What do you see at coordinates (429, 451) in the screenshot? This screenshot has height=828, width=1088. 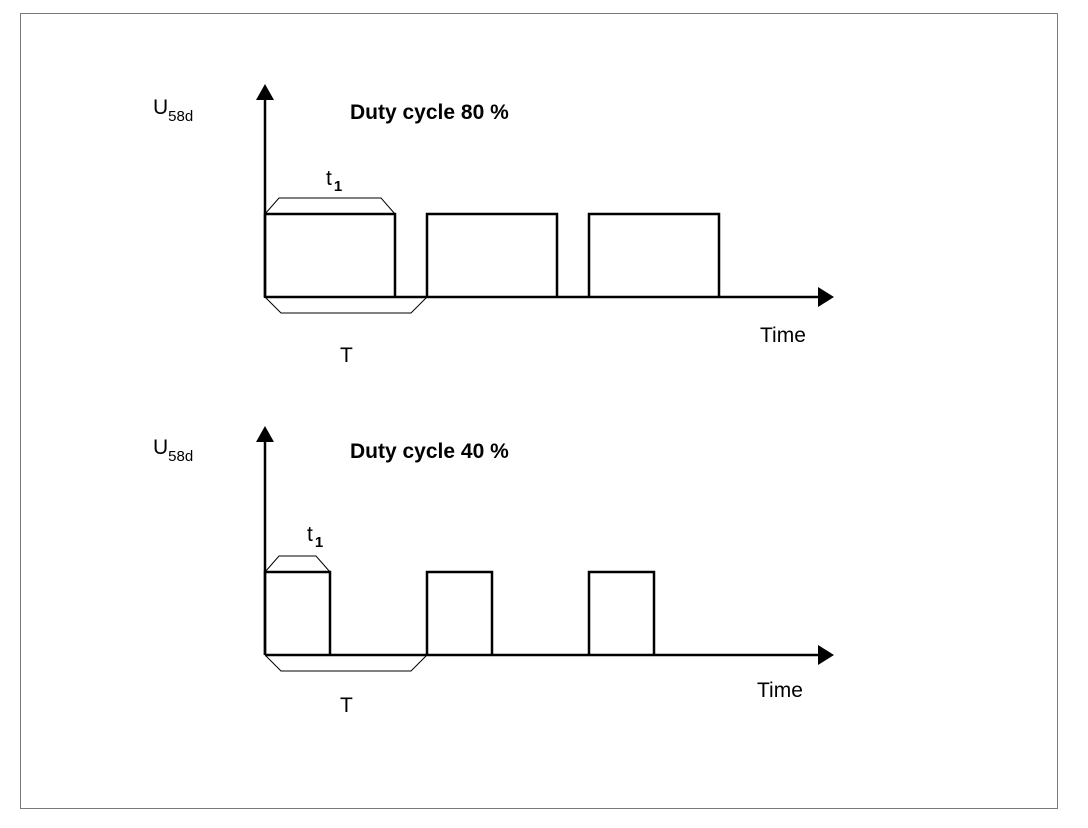 I see `panel-title-2: Duty cycle 40 %` at bounding box center [429, 451].